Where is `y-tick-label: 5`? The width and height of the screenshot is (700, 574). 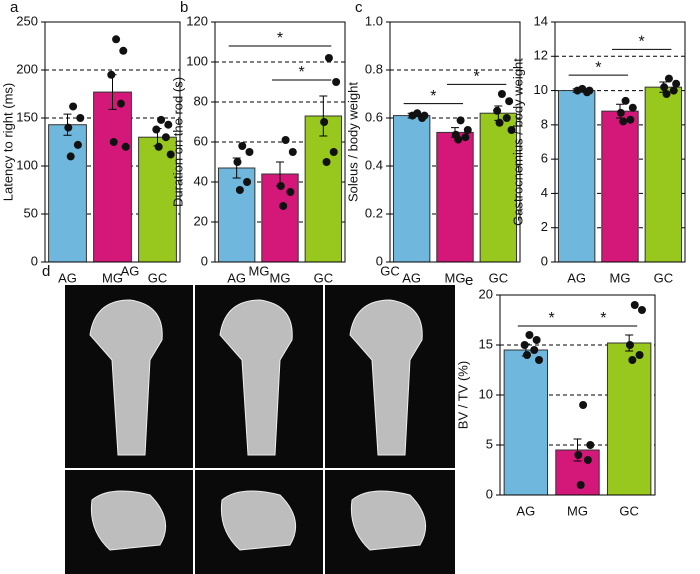
y-tick-label: 5 is located at coordinates (489, 443).